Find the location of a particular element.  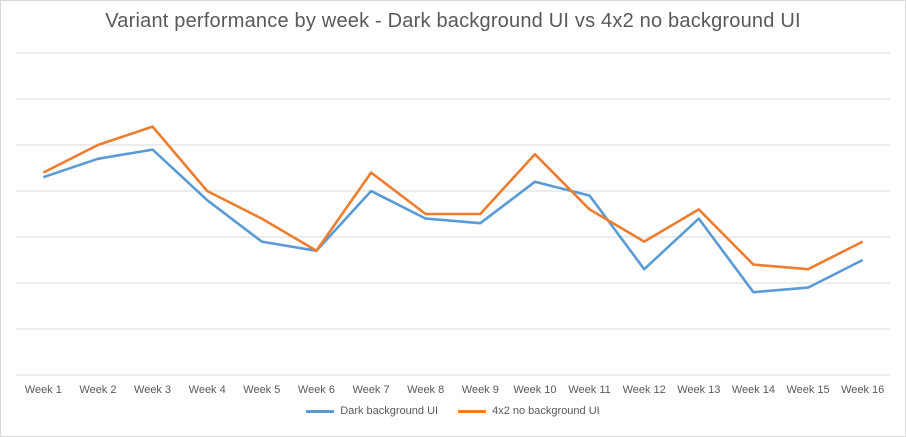

legend-item-dark-background-ui: Dark background UI is located at coordinates (372, 411).